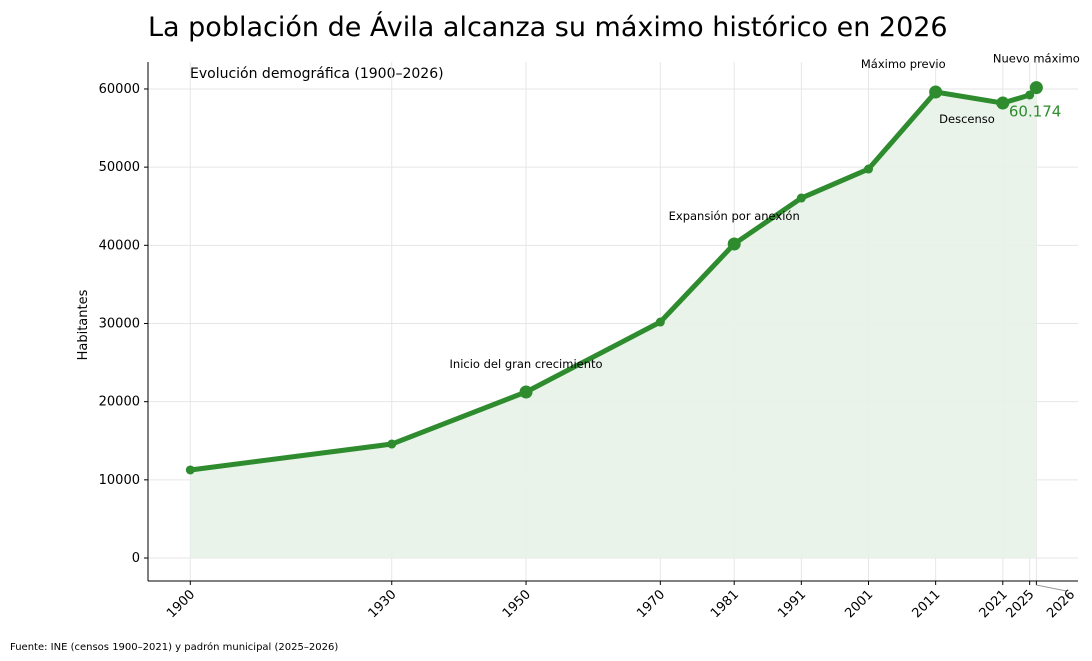 The height and width of the screenshot is (661, 1092). I want to click on x-tick-label: 1970, so click(651, 604).